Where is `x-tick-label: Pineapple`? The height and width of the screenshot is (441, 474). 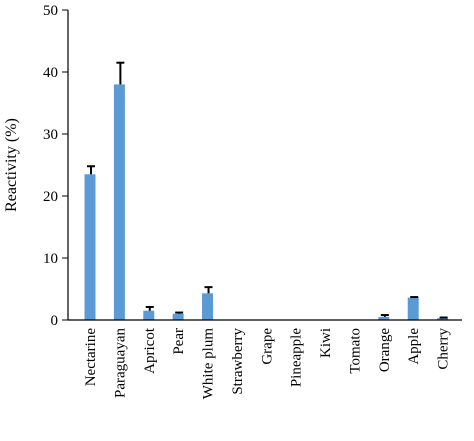 x-tick-label: Pineapple is located at coordinates (297, 357).